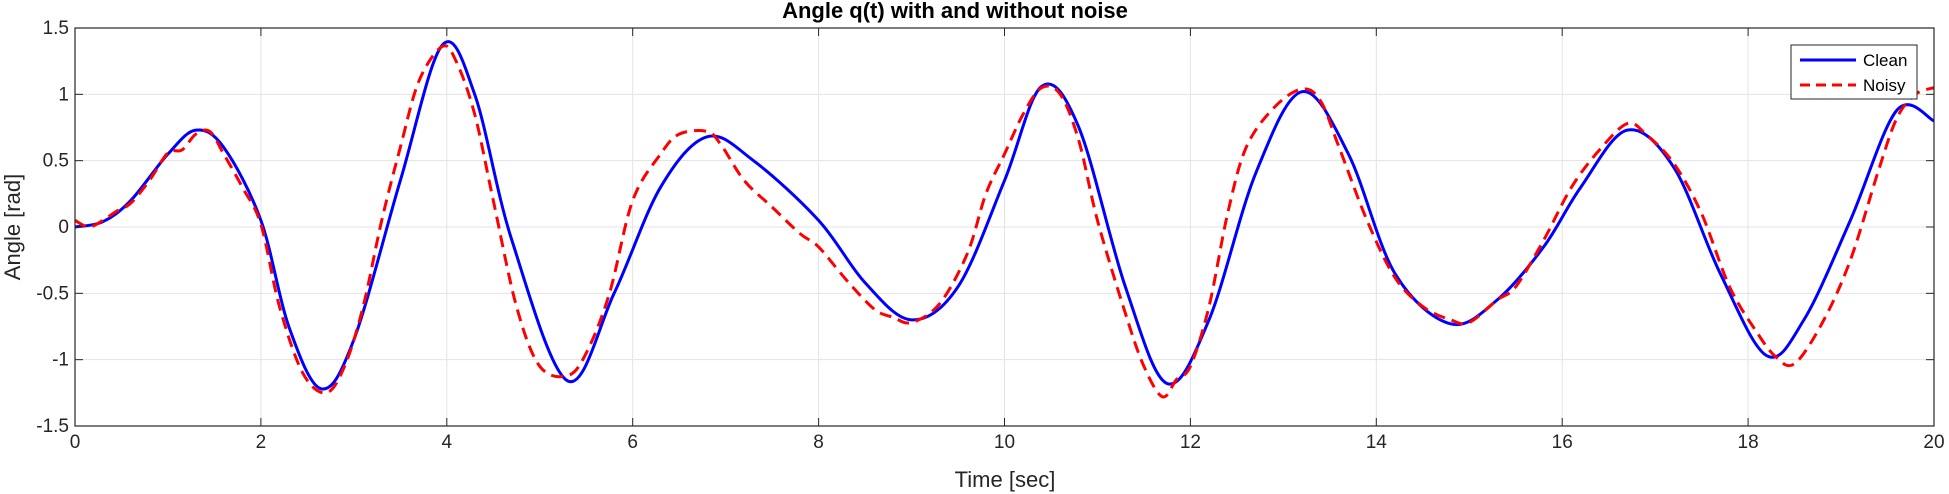 The height and width of the screenshot is (494, 1949). I want to click on y-axis-label: Angle [rad], so click(12, 227).